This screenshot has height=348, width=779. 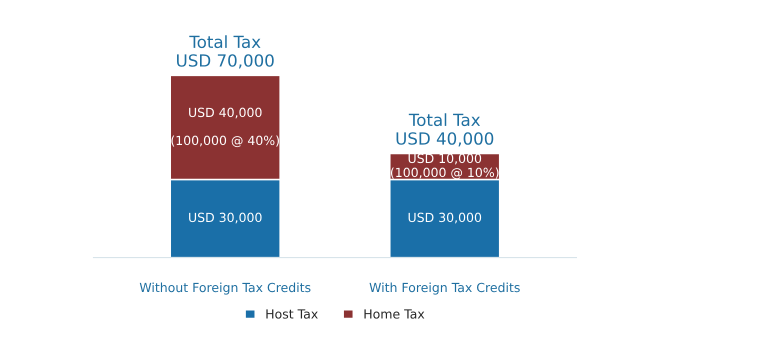 What do you see at coordinates (225, 128) in the screenshot?
I see `text: USD 40,000 (100,000 @ 40%)` at bounding box center [225, 128].